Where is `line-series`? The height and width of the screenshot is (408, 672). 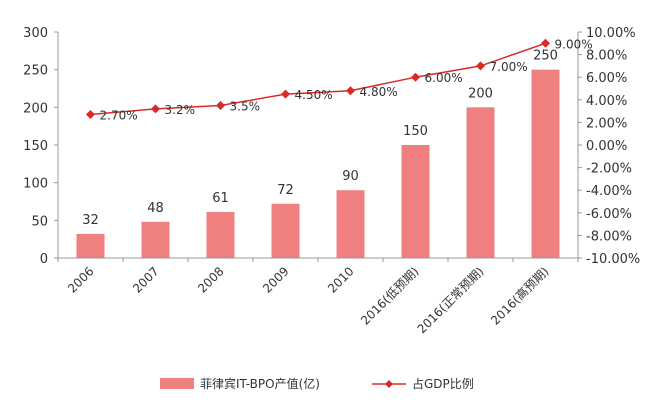 line-series is located at coordinates (318, 78).